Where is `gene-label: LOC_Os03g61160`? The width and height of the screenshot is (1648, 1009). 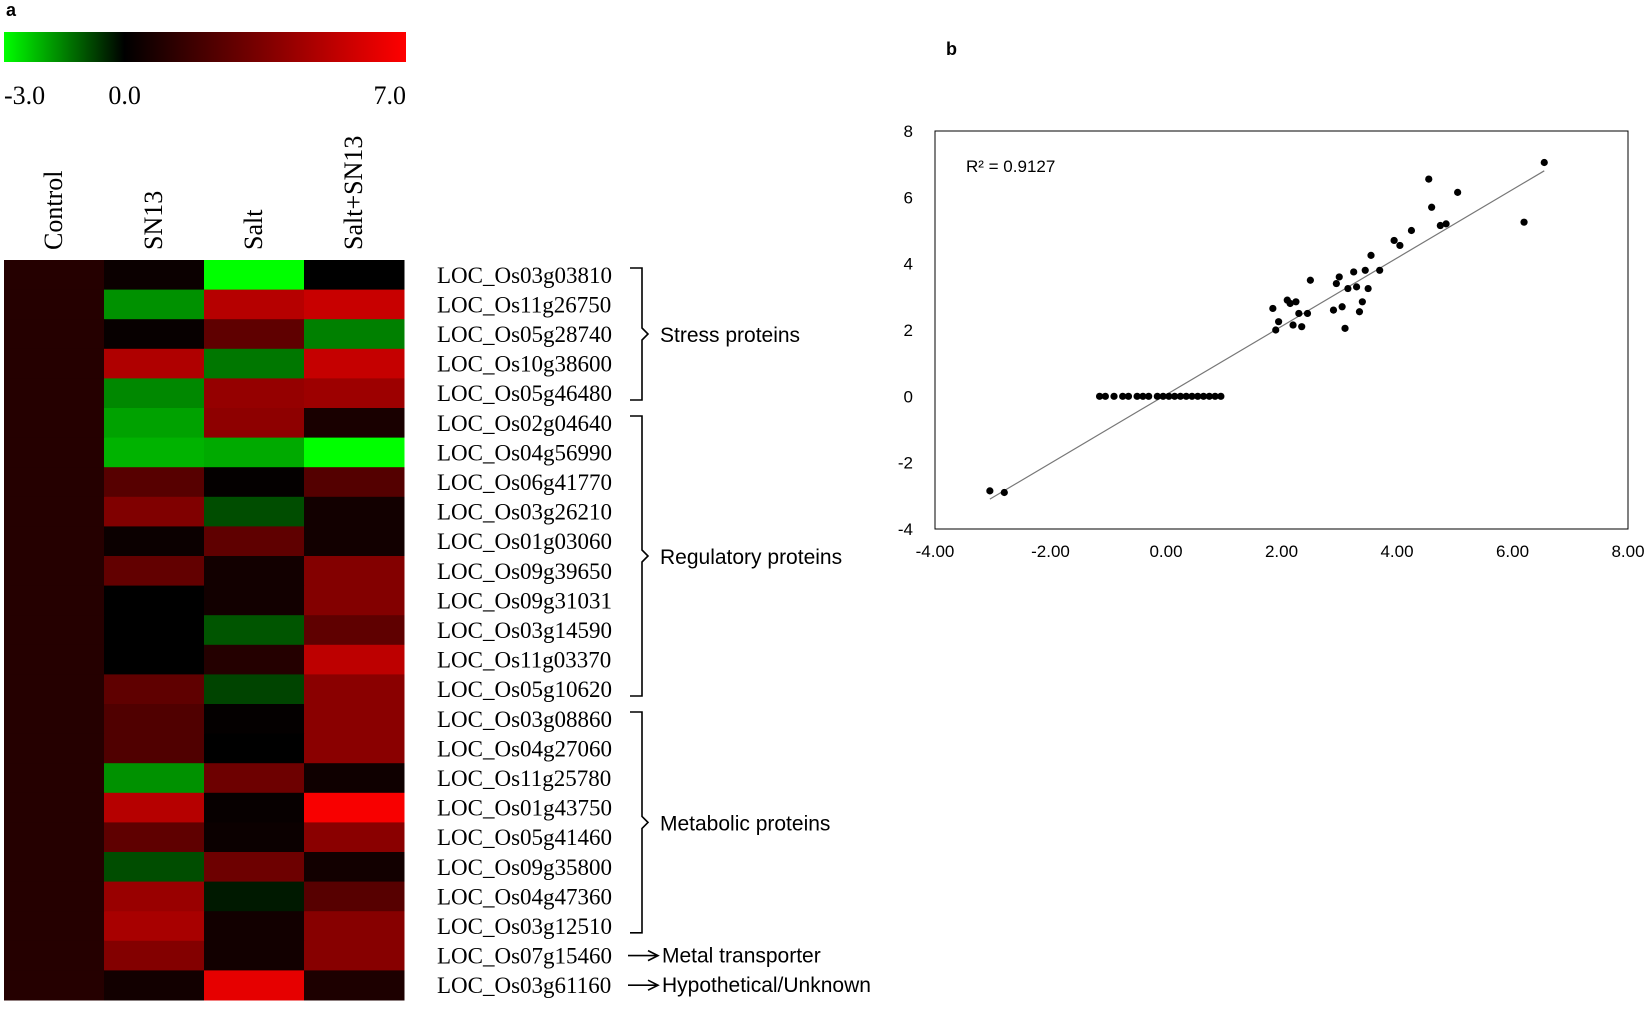 gene-label: LOC_Os03g61160 is located at coordinates (524, 985).